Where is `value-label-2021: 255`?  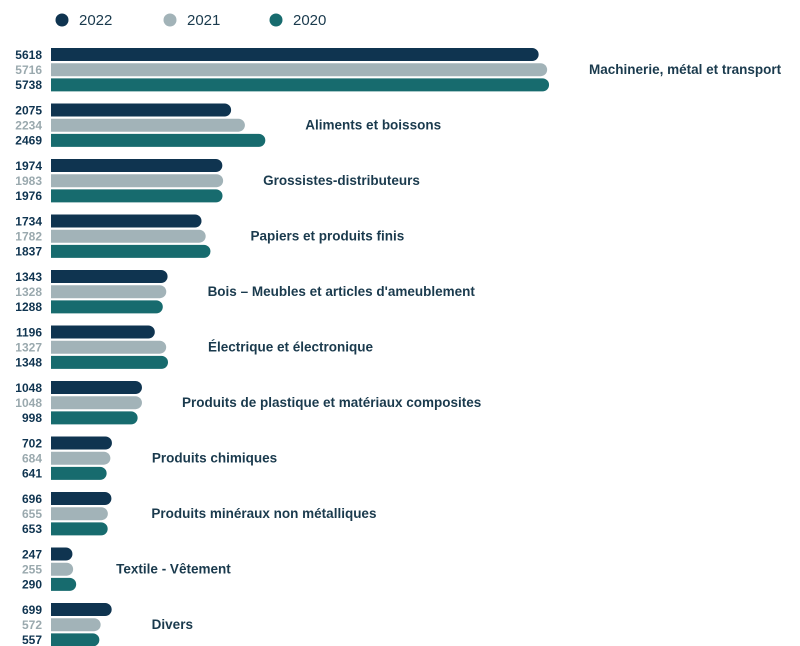
value-label-2021: 255 is located at coordinates (32, 570).